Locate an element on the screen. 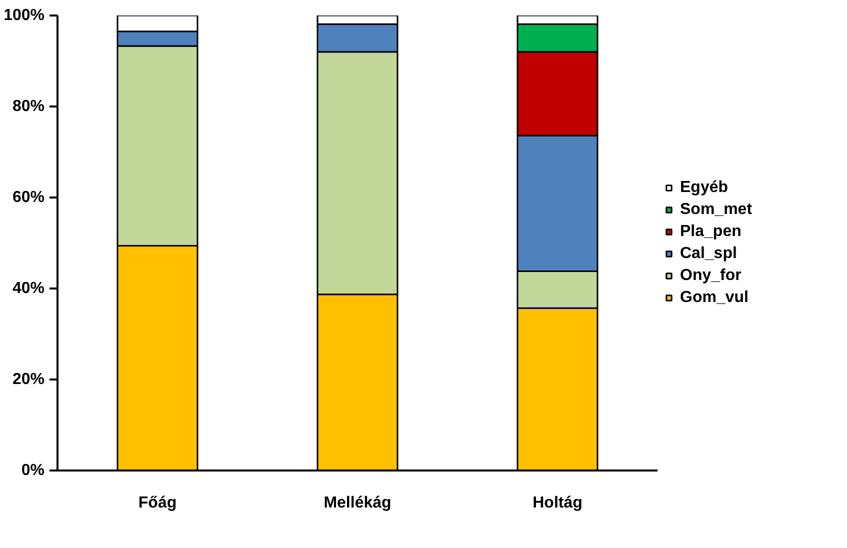  legend-label: Som_met is located at coordinates (716, 209).